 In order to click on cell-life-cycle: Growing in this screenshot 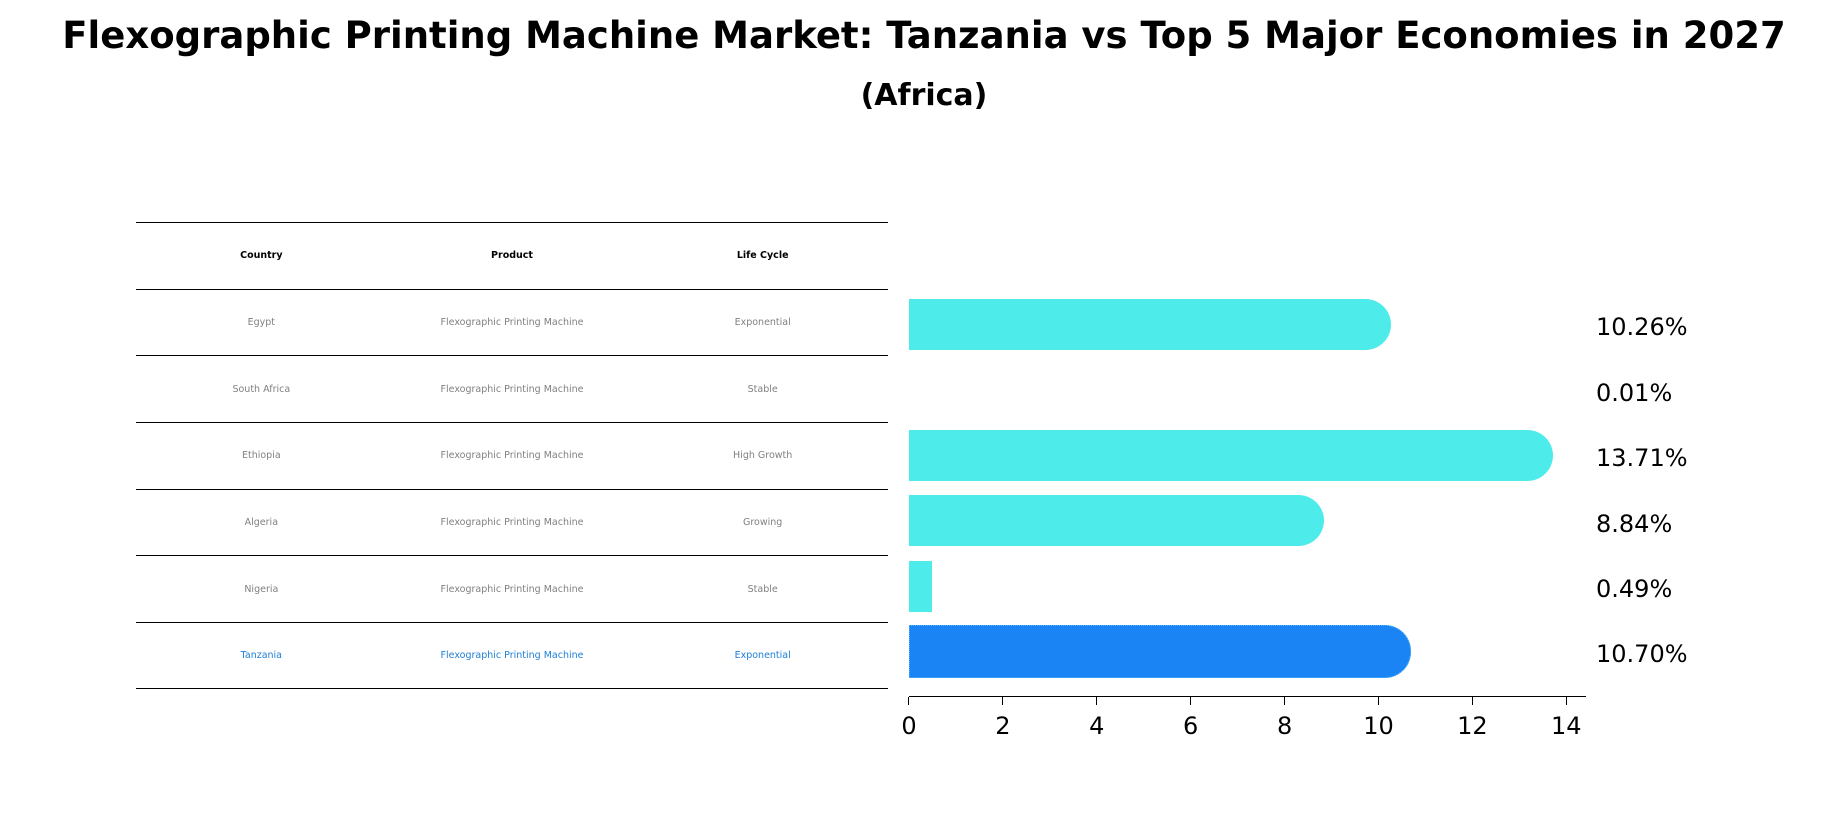, I will do `click(763, 523)`.